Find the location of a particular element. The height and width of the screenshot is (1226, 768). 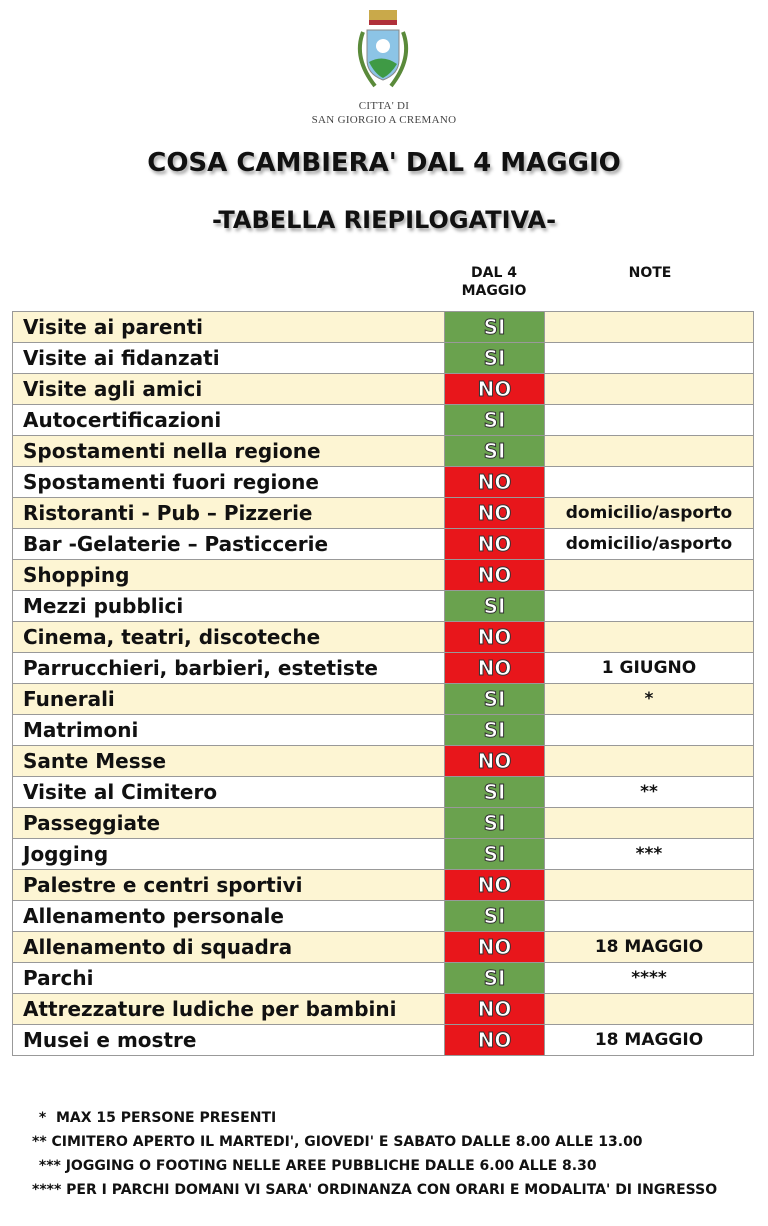

activity-label: Allenamento personale is located at coordinates (228, 916).